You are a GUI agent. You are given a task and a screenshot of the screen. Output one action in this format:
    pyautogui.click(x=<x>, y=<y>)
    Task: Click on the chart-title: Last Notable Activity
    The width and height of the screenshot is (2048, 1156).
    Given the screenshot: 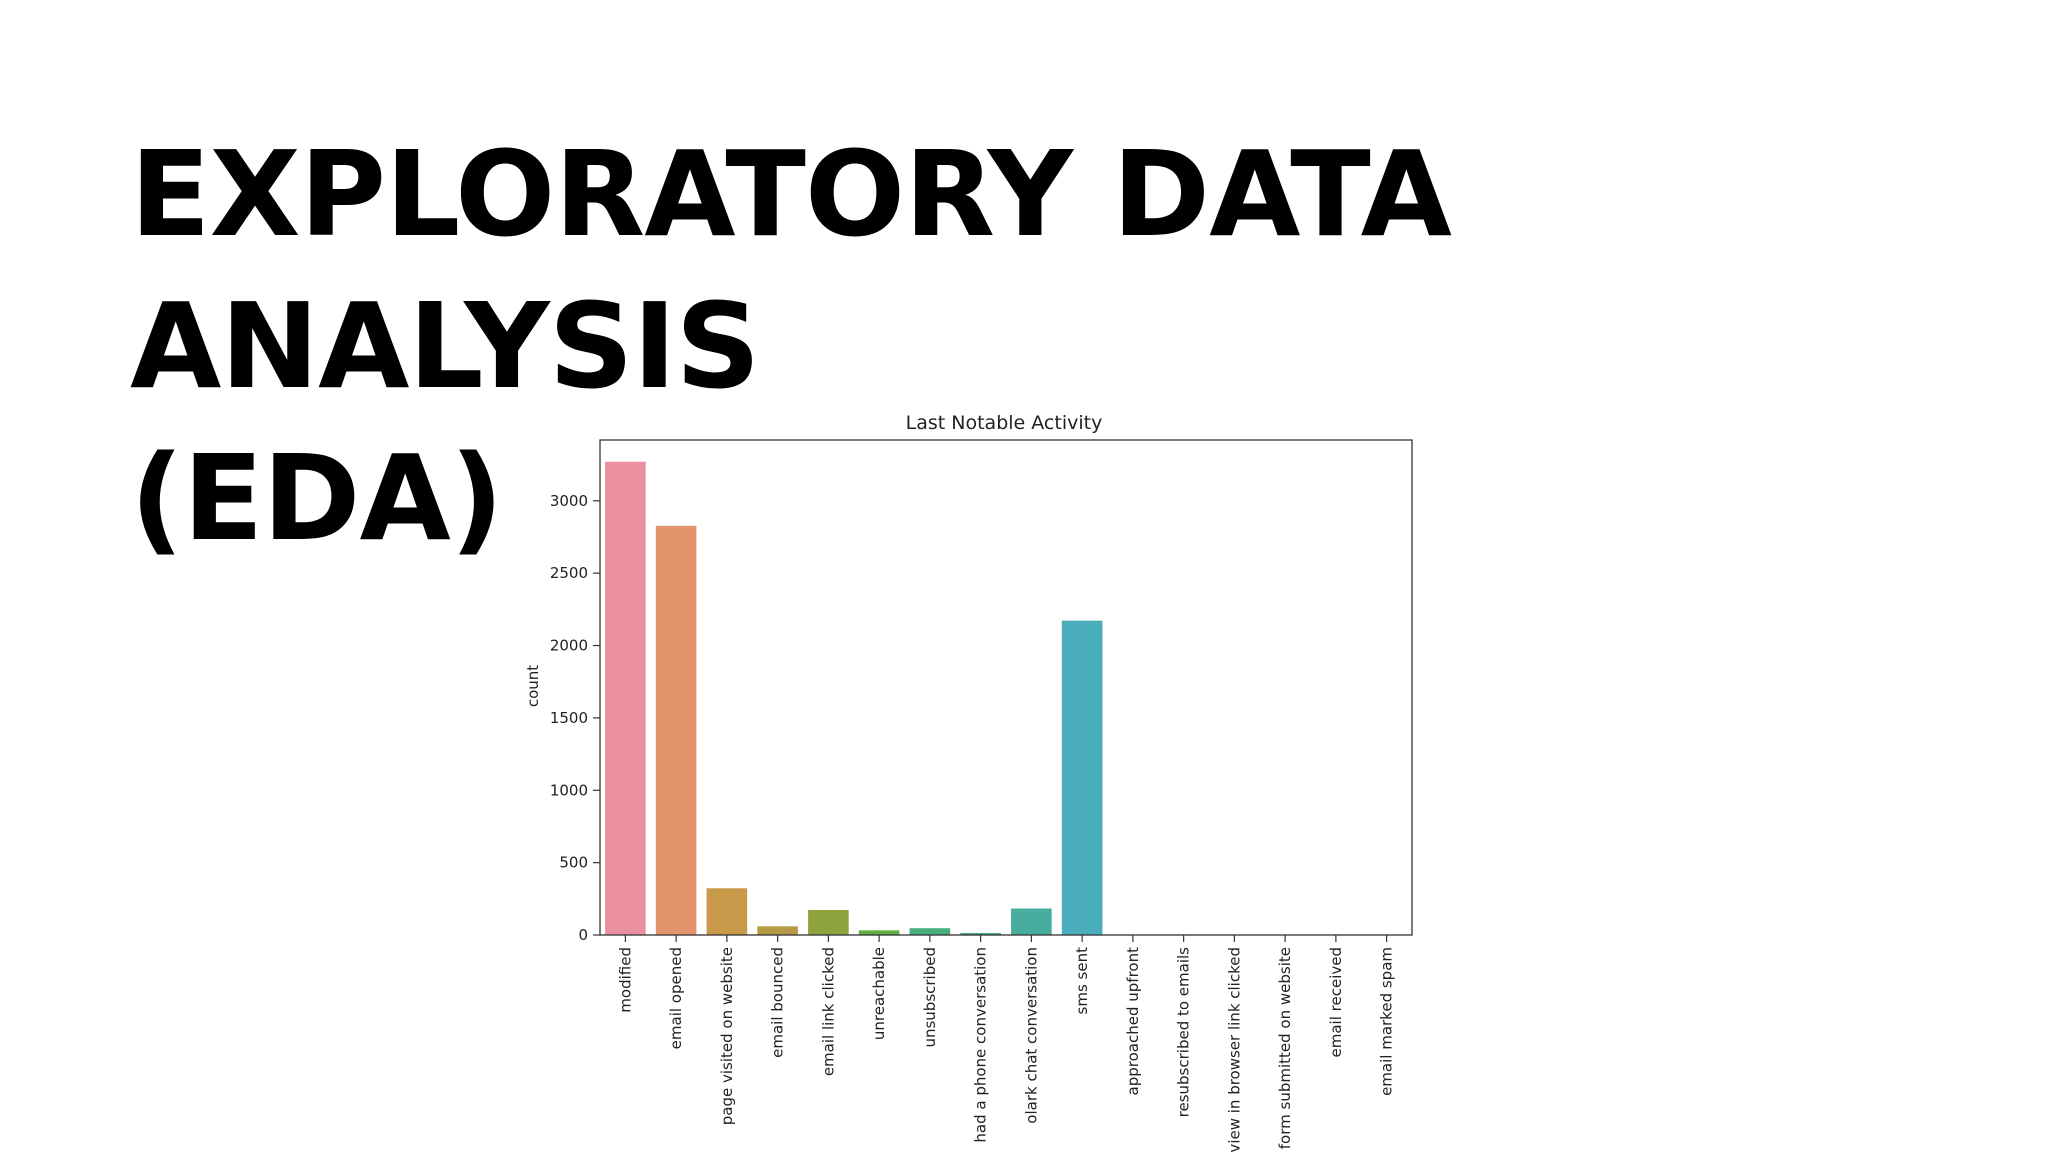 What is the action you would take?
    pyautogui.click(x=1004, y=423)
    